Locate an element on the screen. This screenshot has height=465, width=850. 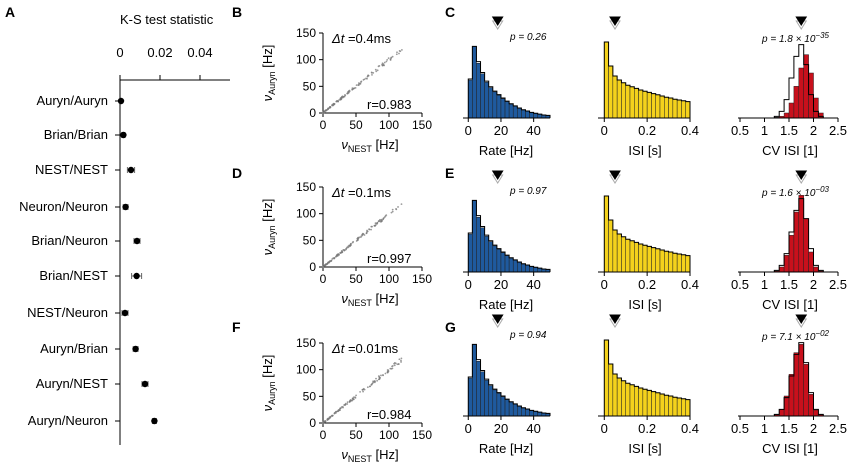
ks-point is located at coordinates (136, 276).